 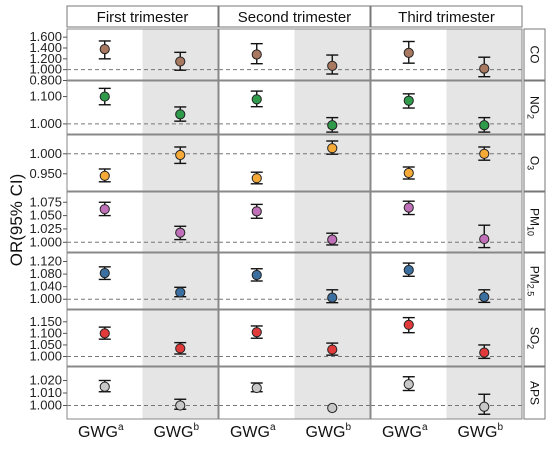 I want to click on point-pm2-5-third-trimester-gwg-a, so click(x=408, y=269).